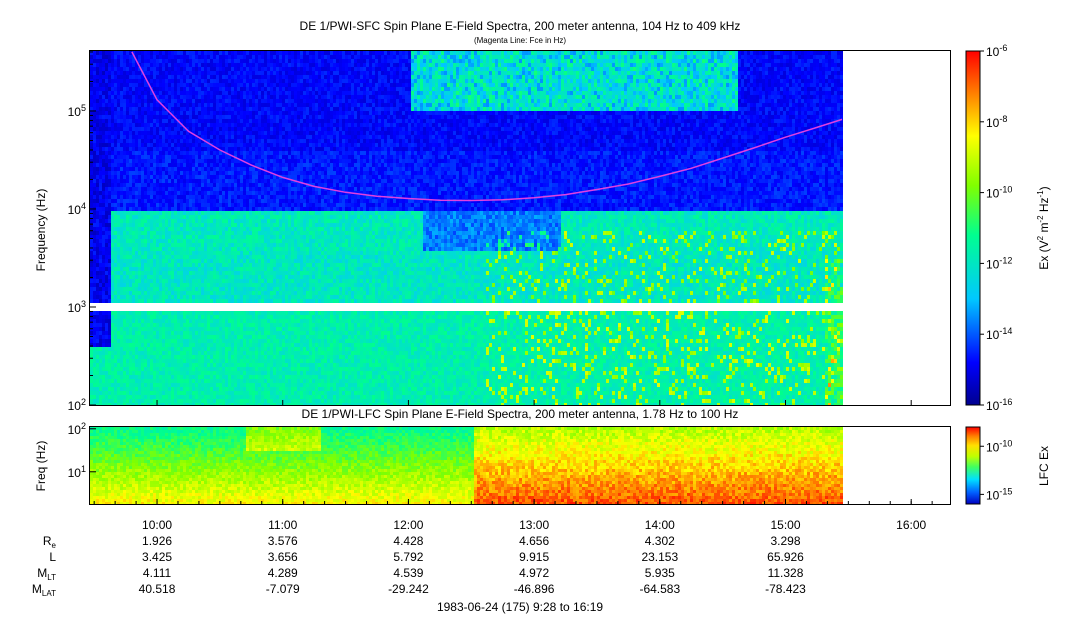 This screenshot has height=620, width=1083. What do you see at coordinates (77, 307) in the screenshot?
I see `sfc-y-tick-label: 10³` at bounding box center [77, 307].